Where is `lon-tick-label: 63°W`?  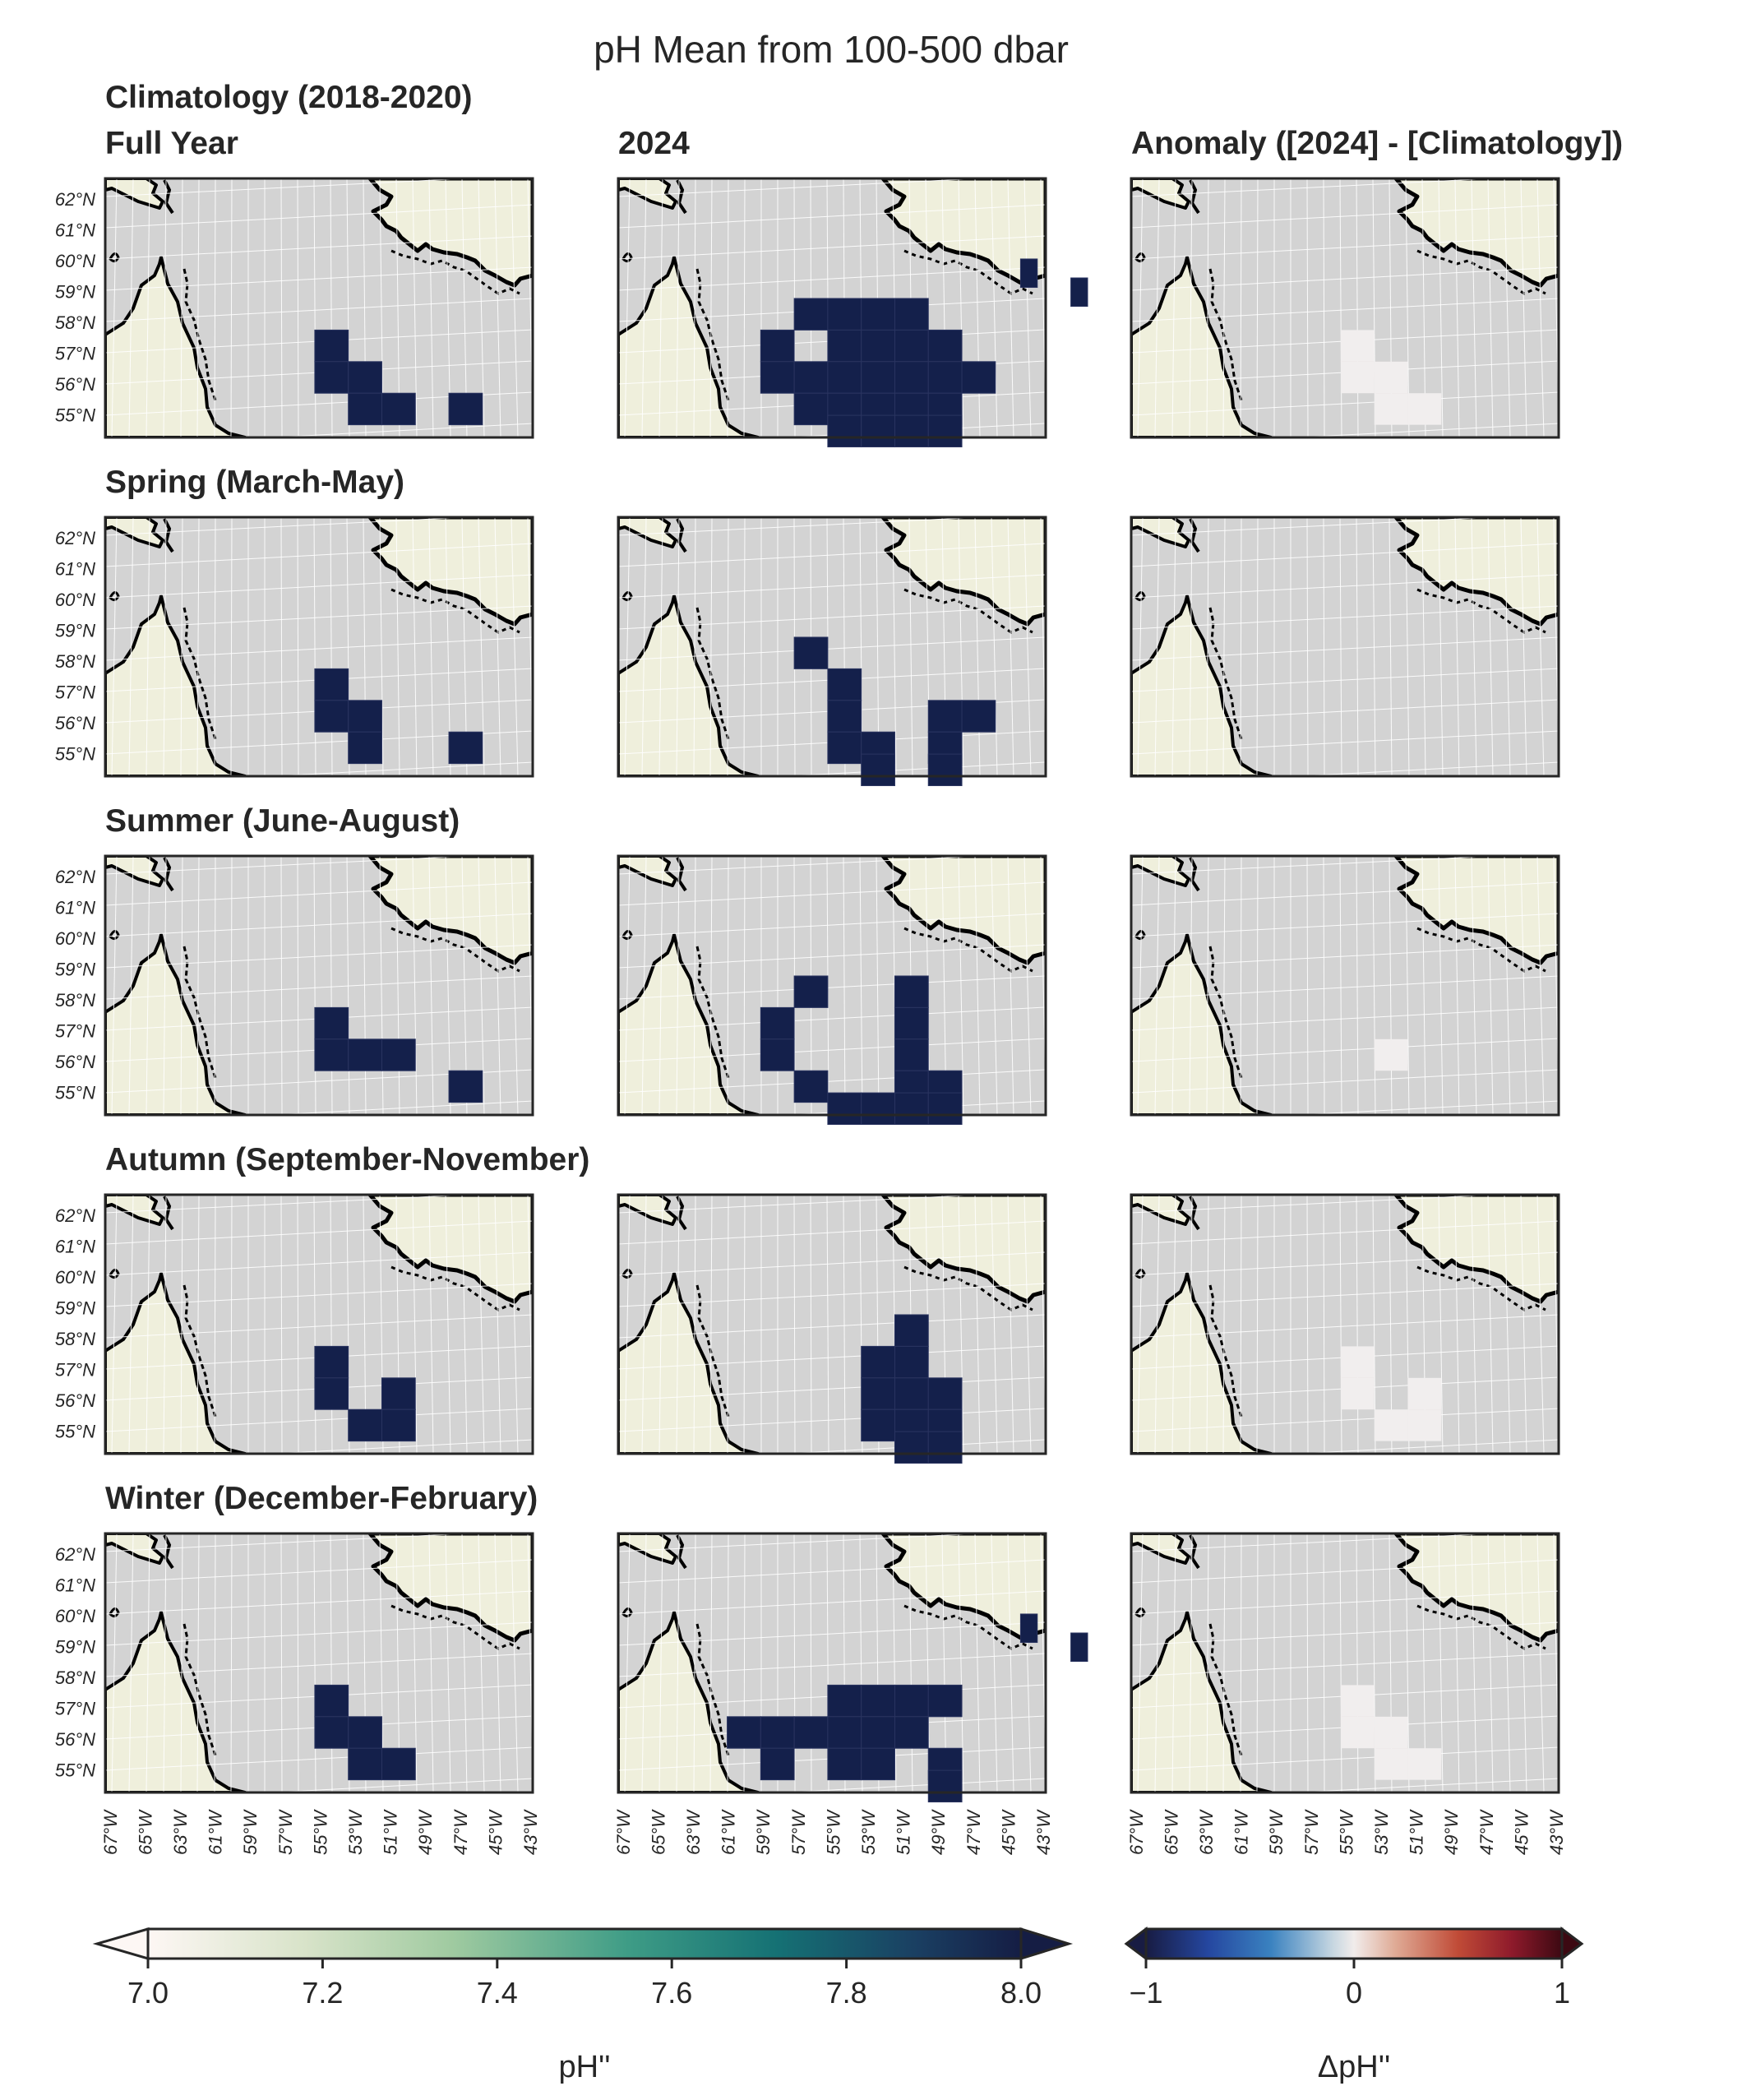
lon-tick-label: 63°W is located at coordinates (1207, 1832).